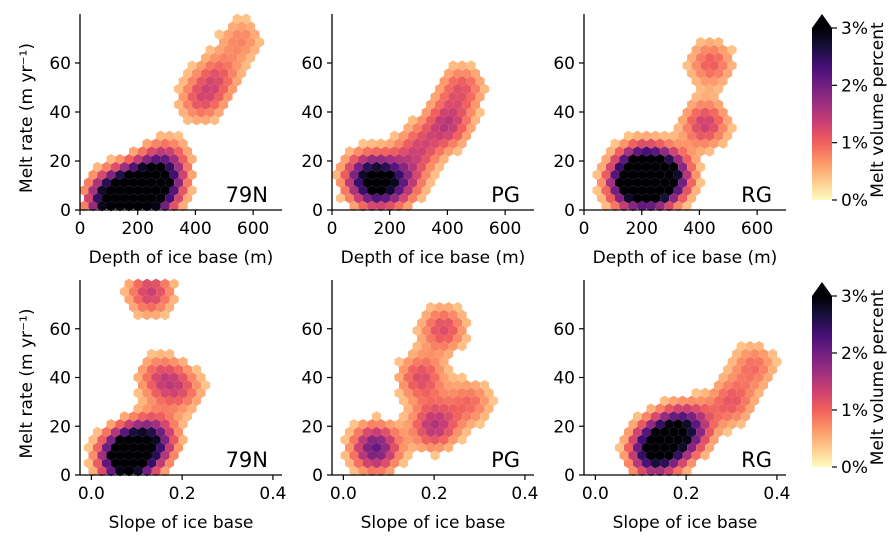 This screenshot has width=890, height=537. Describe the element at coordinates (27, 118) in the screenshot. I see `y-axis-label: Melt rate (m yr⁻¹)` at that location.